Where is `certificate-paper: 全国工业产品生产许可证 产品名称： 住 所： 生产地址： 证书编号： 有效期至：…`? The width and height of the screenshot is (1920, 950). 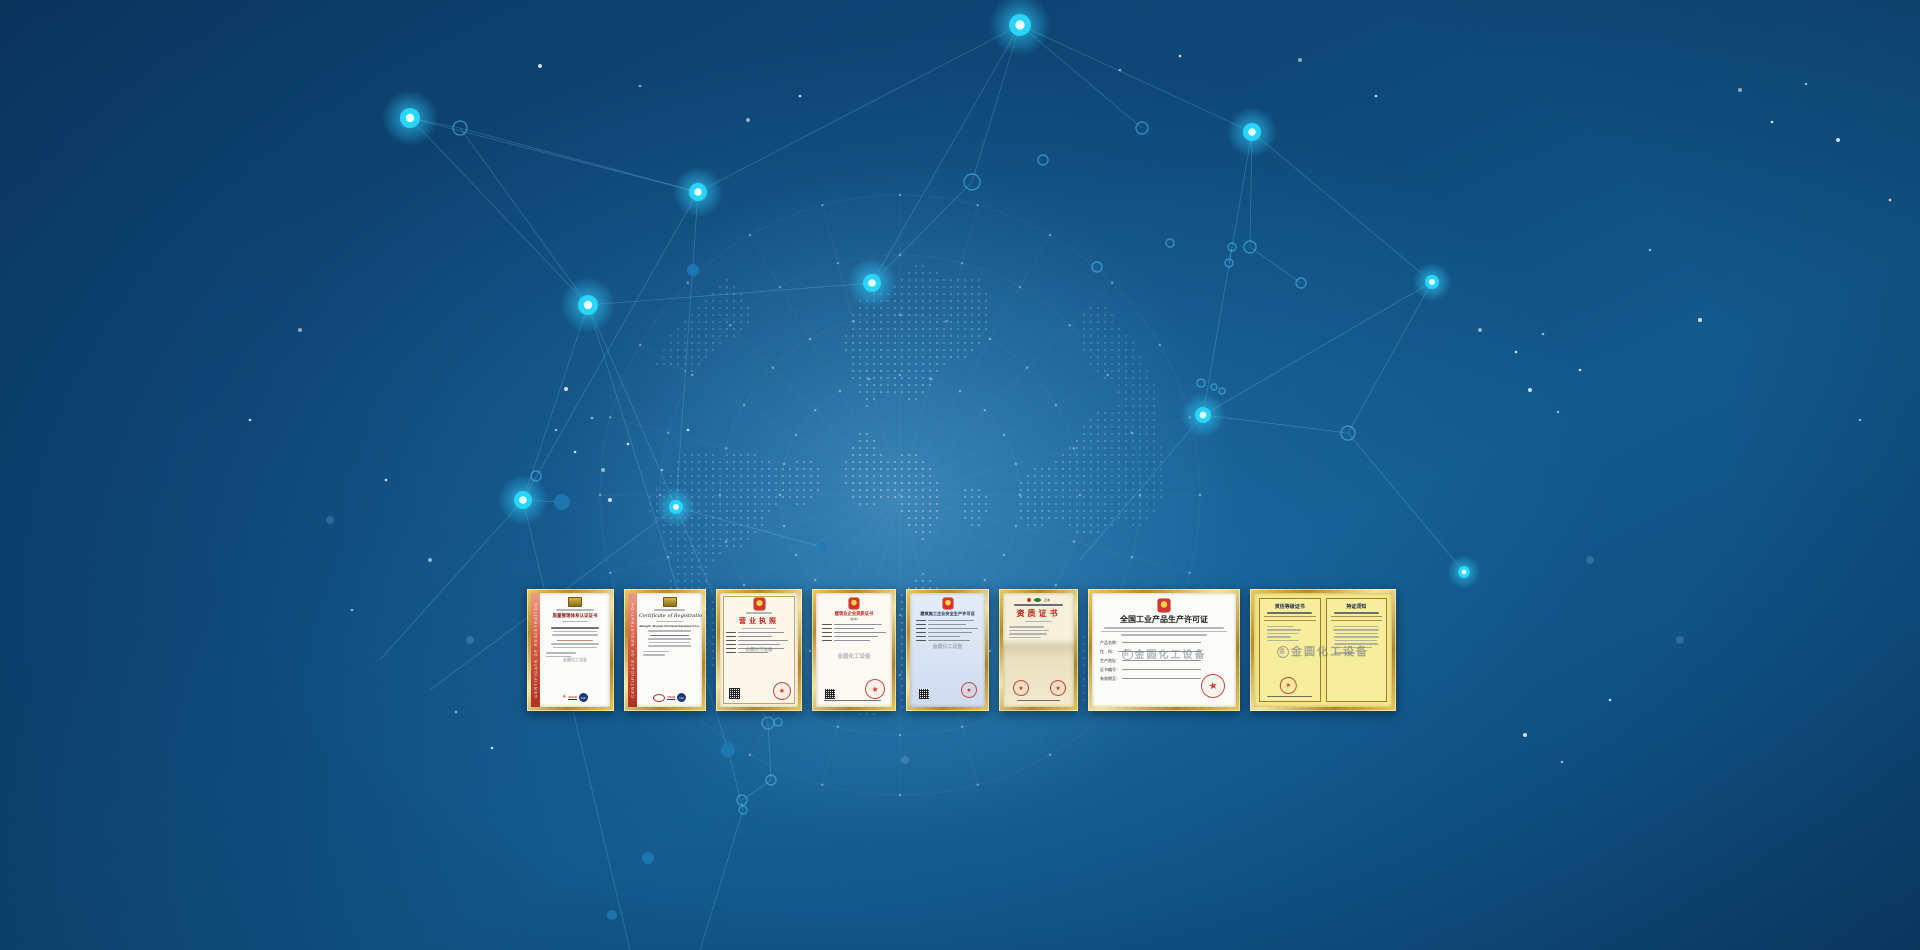
certificate-paper: 全国工业产品生产许可证 产品名称： 住 所： 生产地址： 证书编号： 有效期至：… is located at coordinates (1164, 650).